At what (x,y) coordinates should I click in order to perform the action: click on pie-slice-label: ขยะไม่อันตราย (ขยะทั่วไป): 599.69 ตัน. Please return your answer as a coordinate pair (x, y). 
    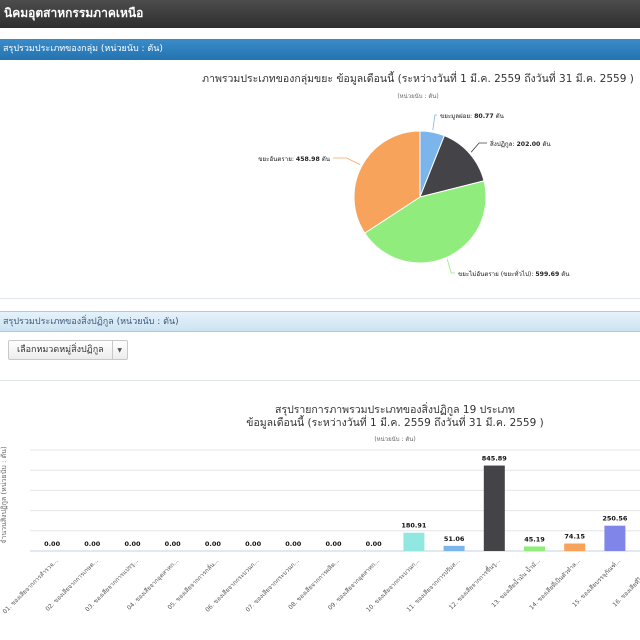
    Looking at the image, I should click on (514, 274).